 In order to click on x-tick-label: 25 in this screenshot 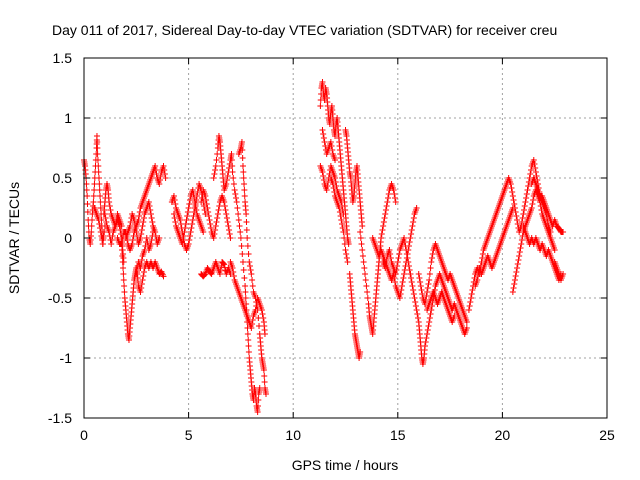, I will do `click(607, 435)`.